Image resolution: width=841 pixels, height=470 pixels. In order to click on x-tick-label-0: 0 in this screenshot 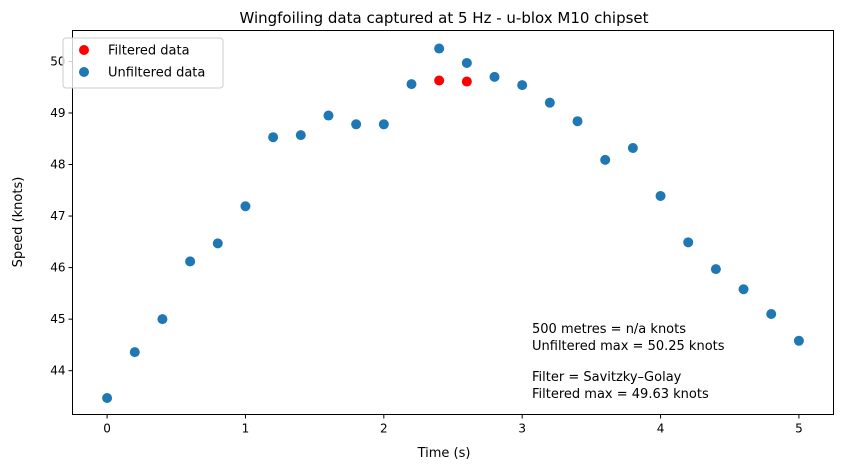, I will do `click(107, 429)`.